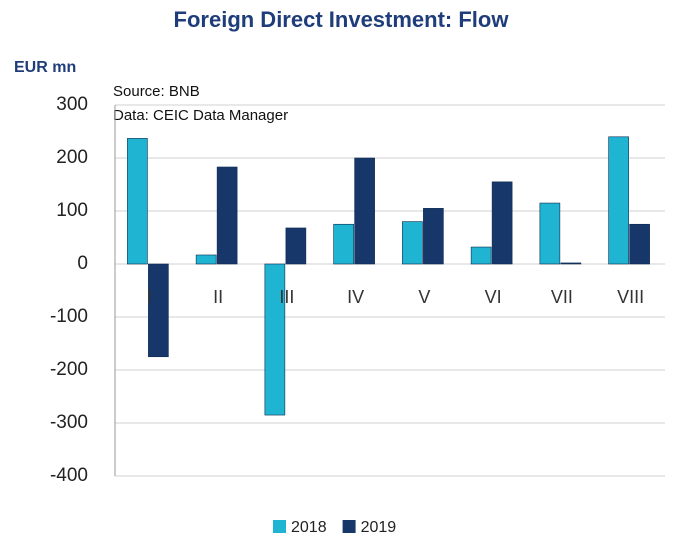 The height and width of the screenshot is (541, 683). What do you see at coordinates (69, 475) in the screenshot?
I see `y-tick-label: -400` at bounding box center [69, 475].